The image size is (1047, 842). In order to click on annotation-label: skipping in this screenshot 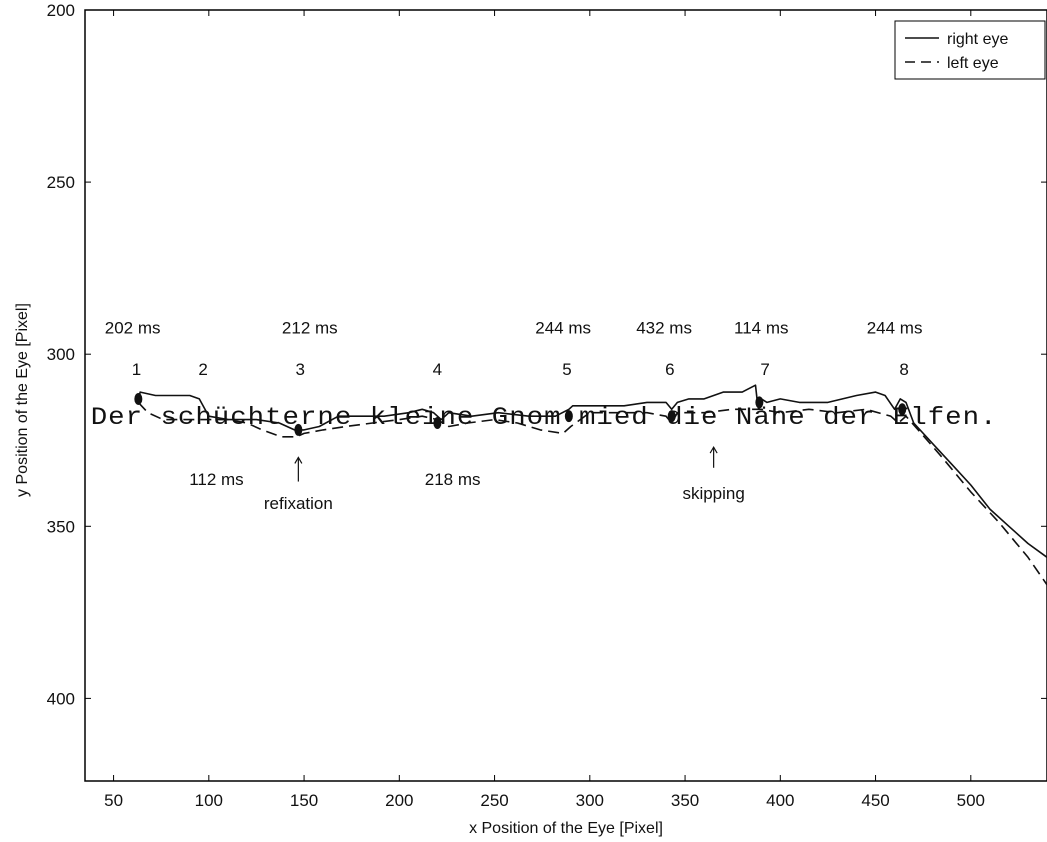, I will do `click(713, 493)`.